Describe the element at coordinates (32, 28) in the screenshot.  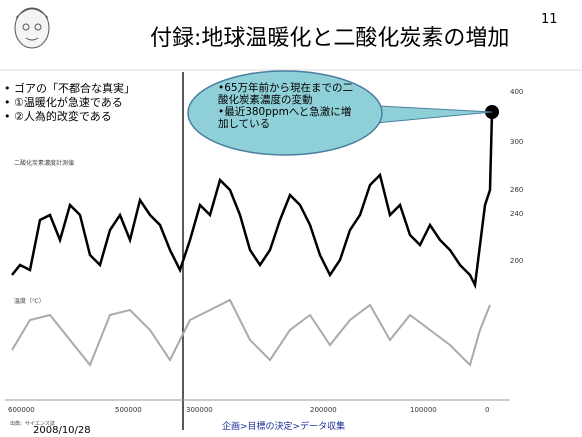
I see `logo` at that location.